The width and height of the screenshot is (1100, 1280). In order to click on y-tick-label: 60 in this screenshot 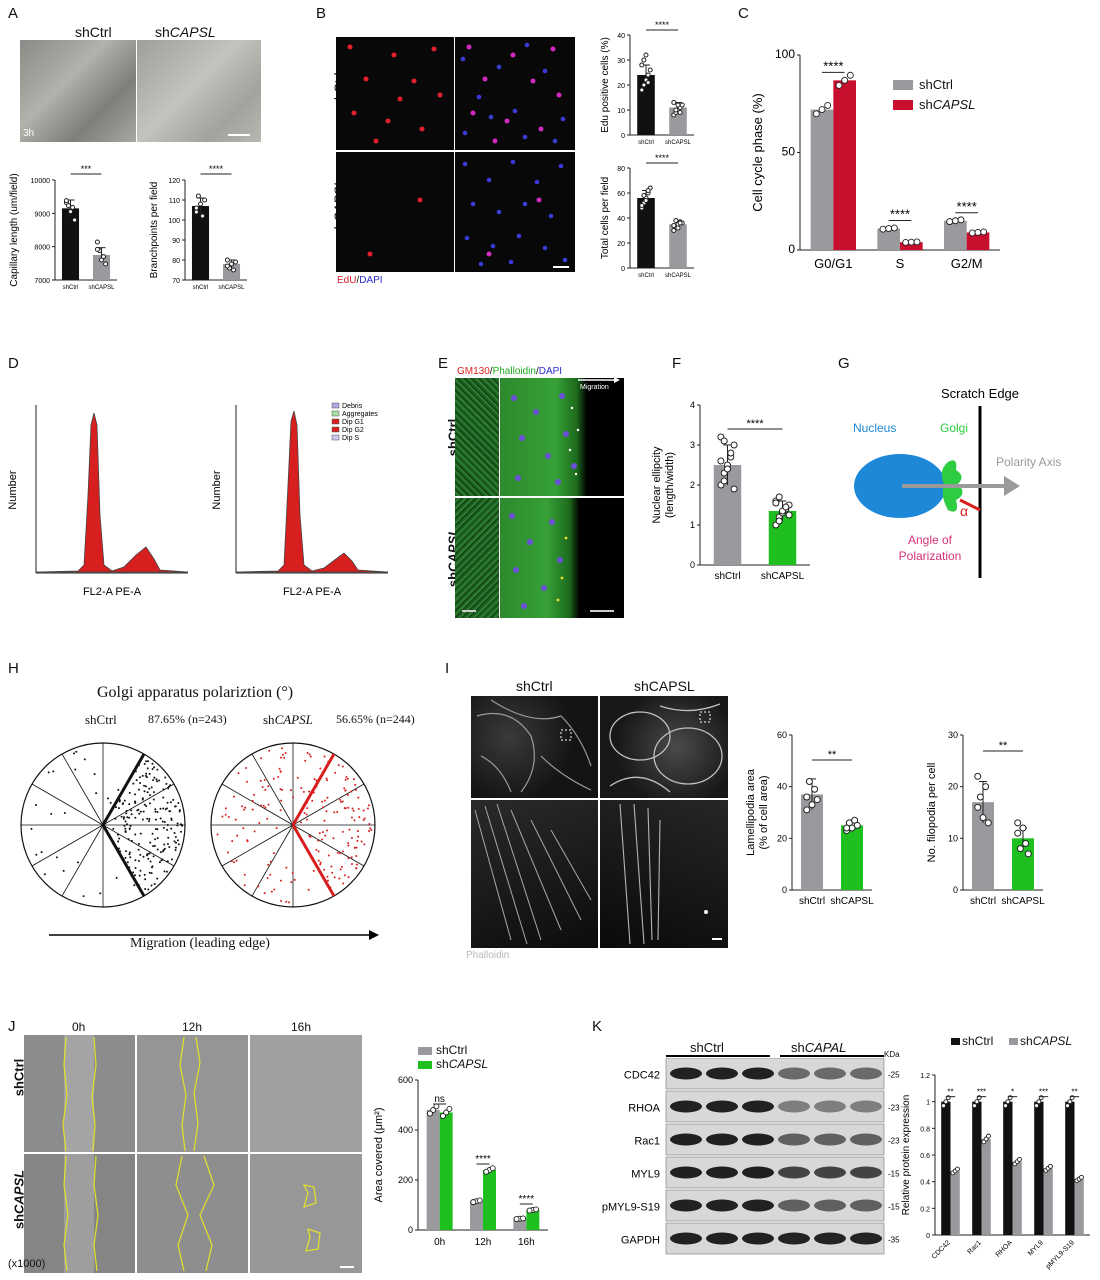, I will do `click(782, 735)`.